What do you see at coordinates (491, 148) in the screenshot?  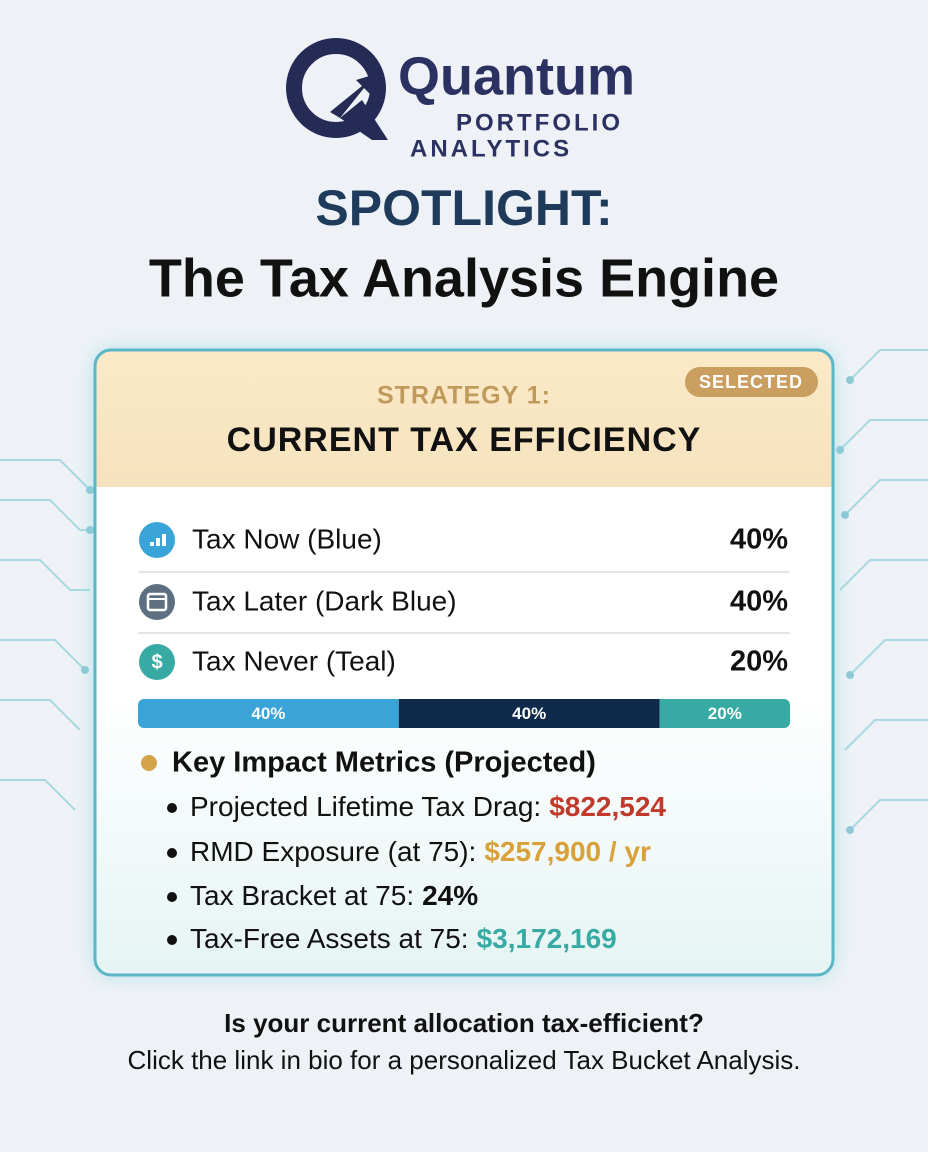 I see `logo-tagline: ANALYTICS` at bounding box center [491, 148].